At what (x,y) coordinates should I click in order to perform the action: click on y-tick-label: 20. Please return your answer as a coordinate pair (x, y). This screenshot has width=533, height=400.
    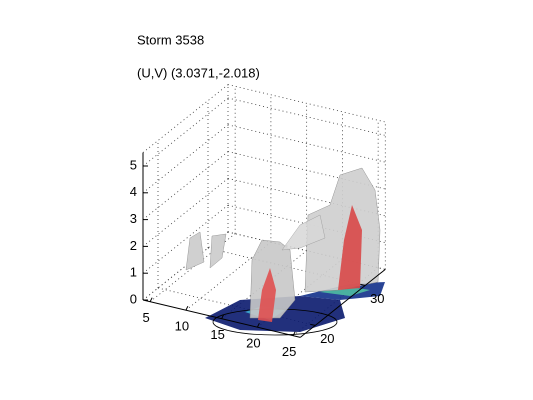
    Looking at the image, I should click on (327, 338).